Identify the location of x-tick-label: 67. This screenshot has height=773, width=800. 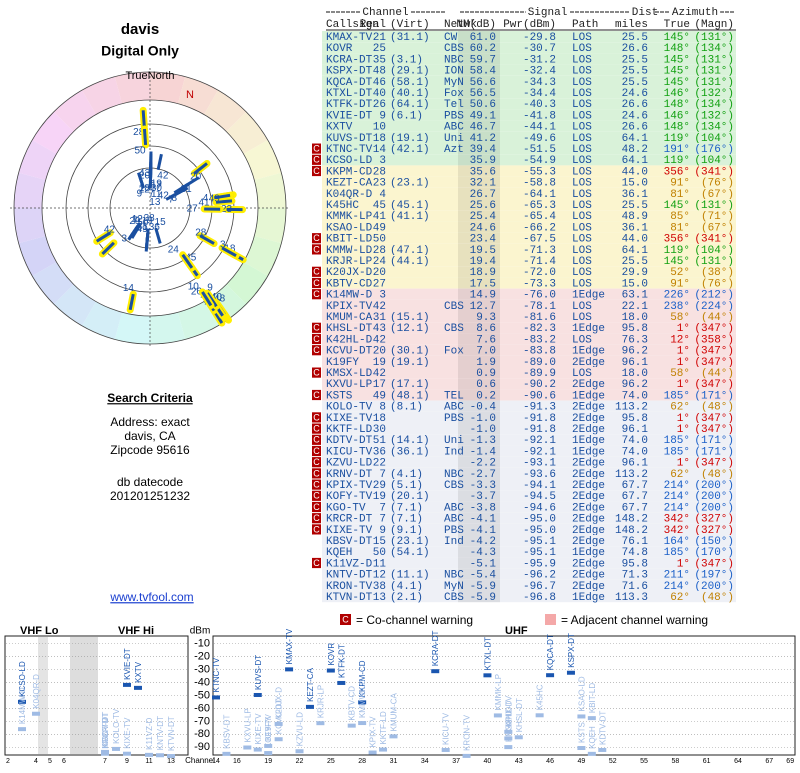
(769, 761).